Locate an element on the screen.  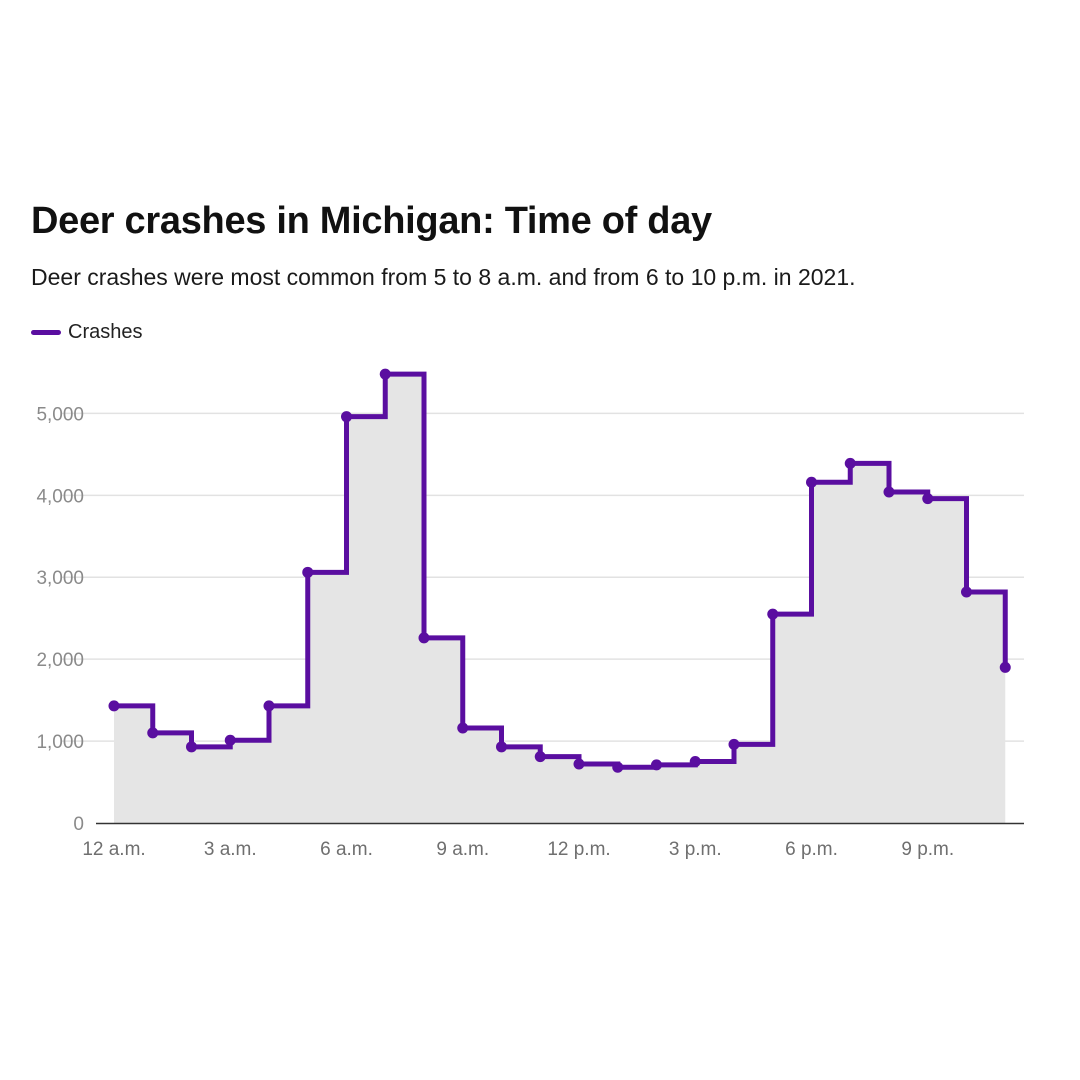
x-tick-label: 3 p.m. is located at coordinates (695, 849).